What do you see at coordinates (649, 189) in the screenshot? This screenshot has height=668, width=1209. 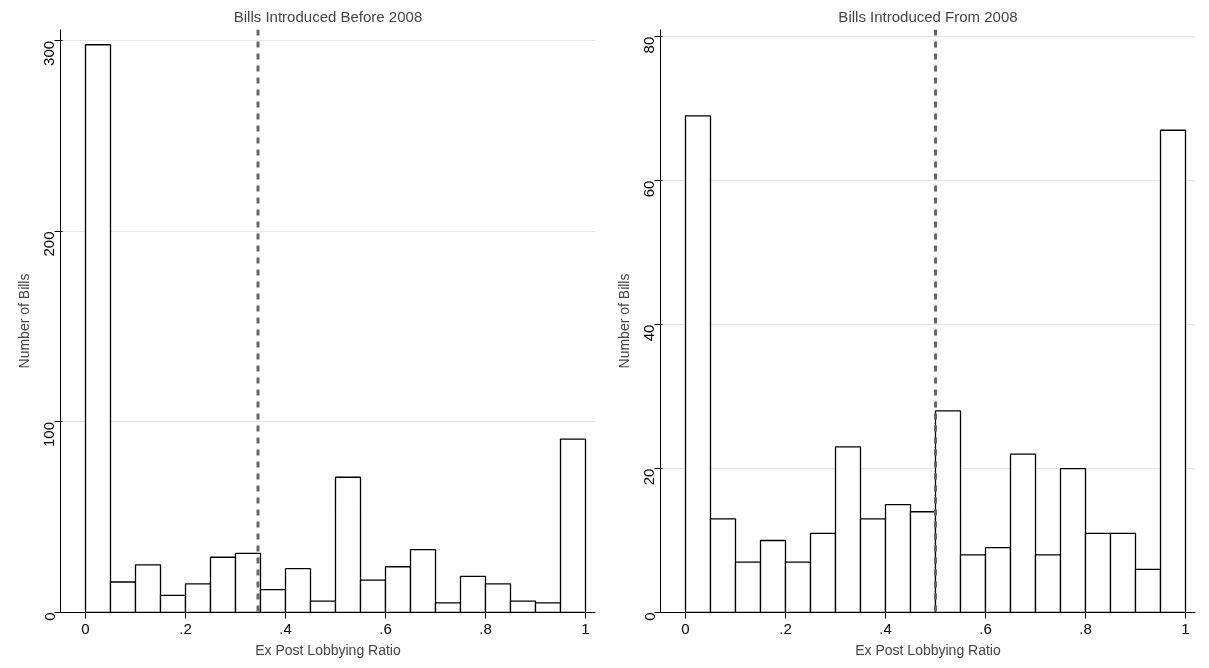 I see `y-tick-label: 60` at bounding box center [649, 189].